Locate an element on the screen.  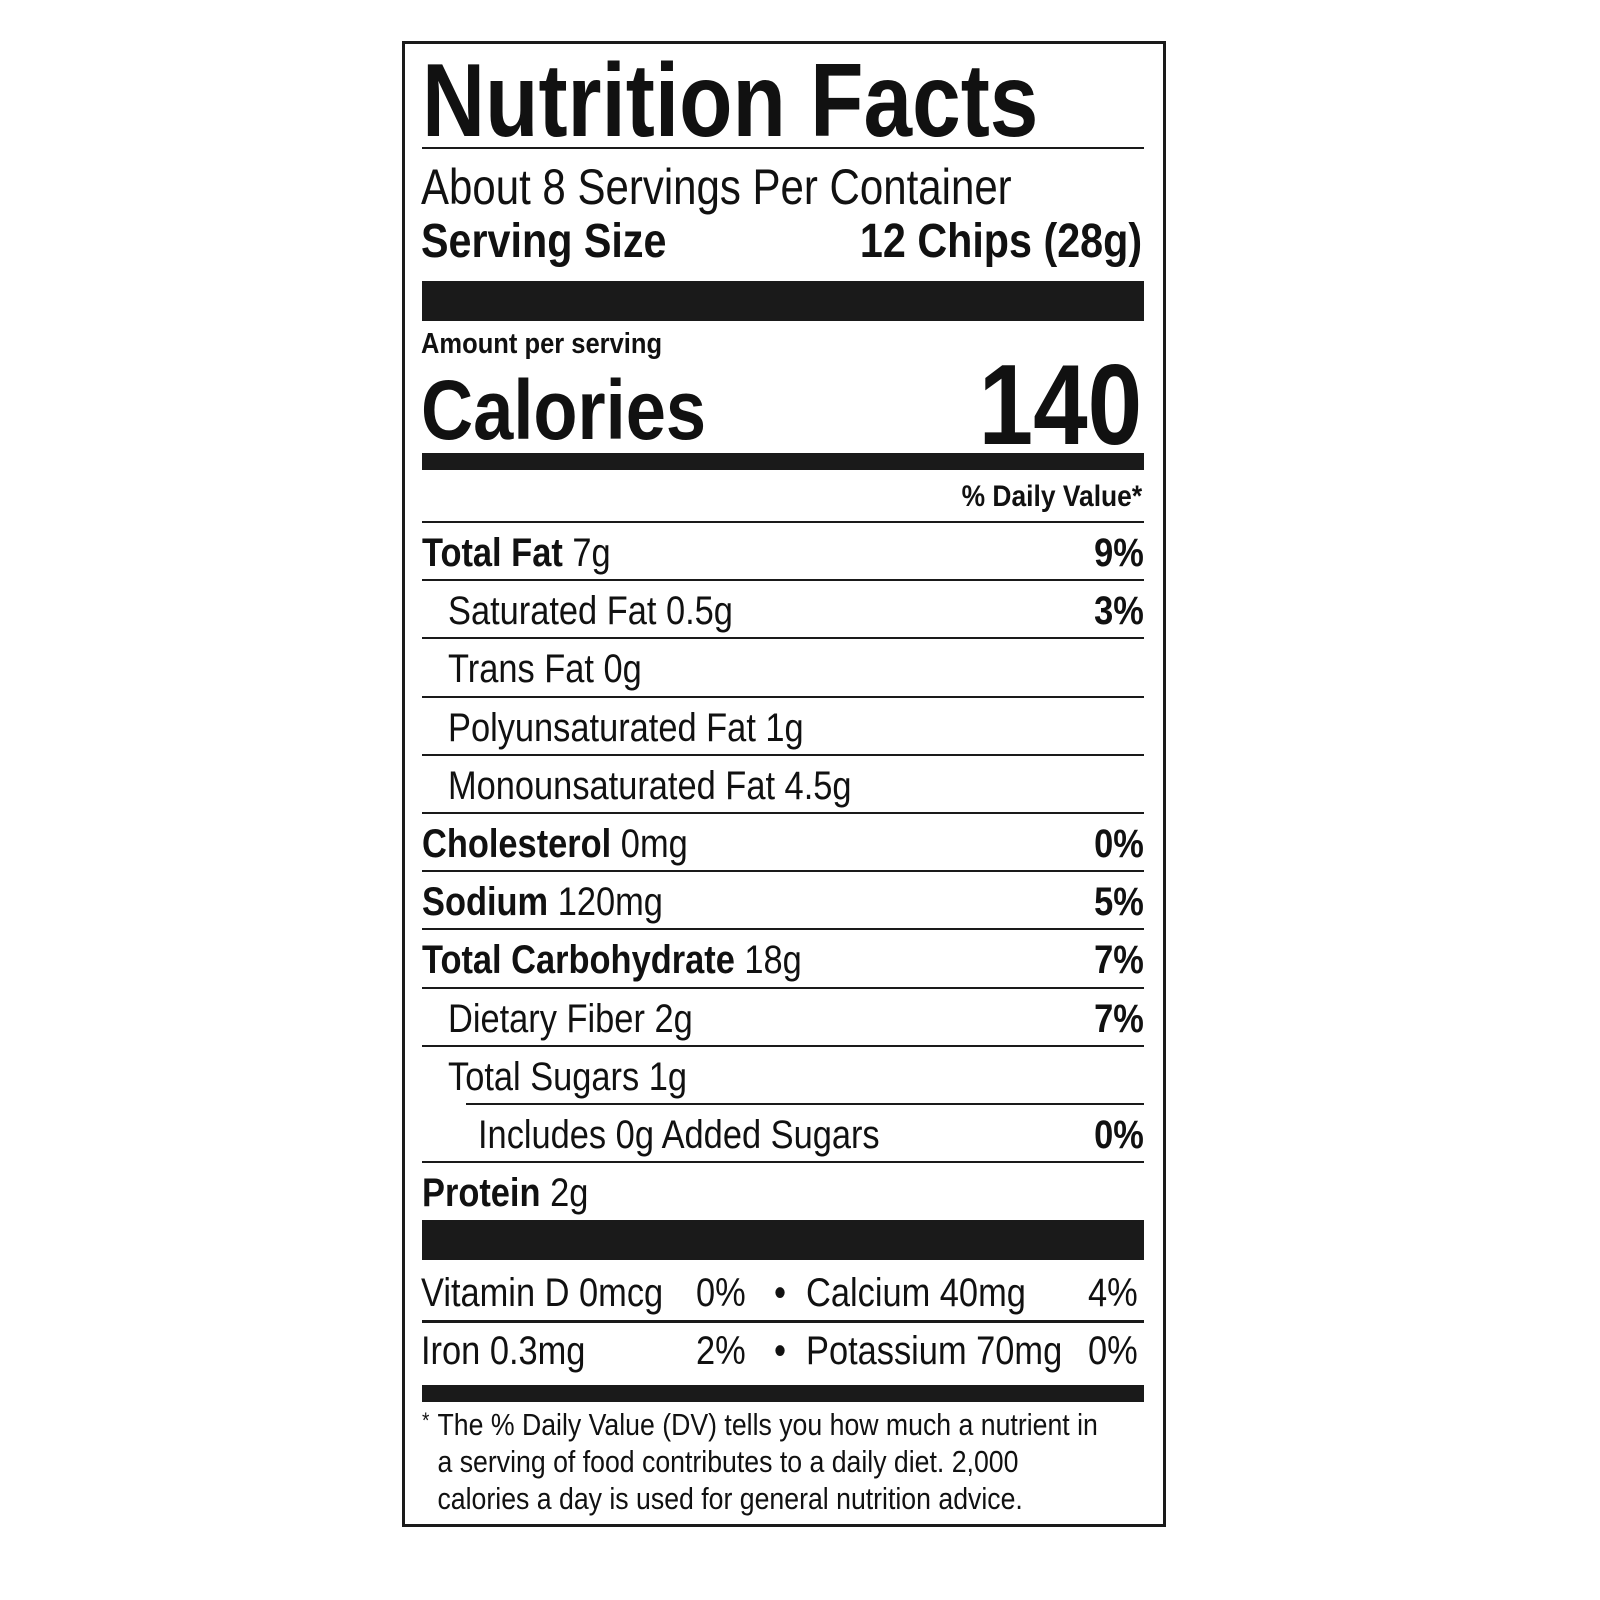
calories-label: Calories is located at coordinates (564, 410).